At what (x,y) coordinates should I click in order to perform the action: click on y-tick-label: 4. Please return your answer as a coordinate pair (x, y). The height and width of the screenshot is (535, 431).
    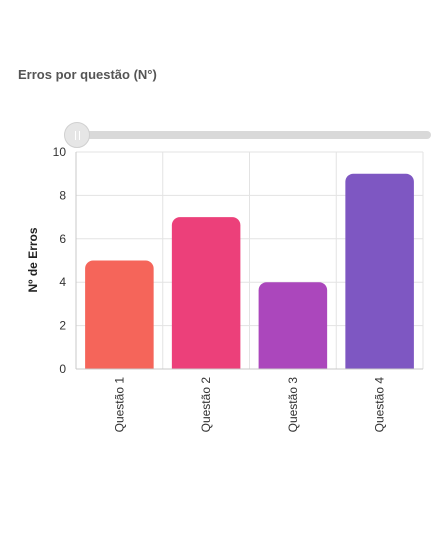
    Looking at the image, I should click on (62, 282).